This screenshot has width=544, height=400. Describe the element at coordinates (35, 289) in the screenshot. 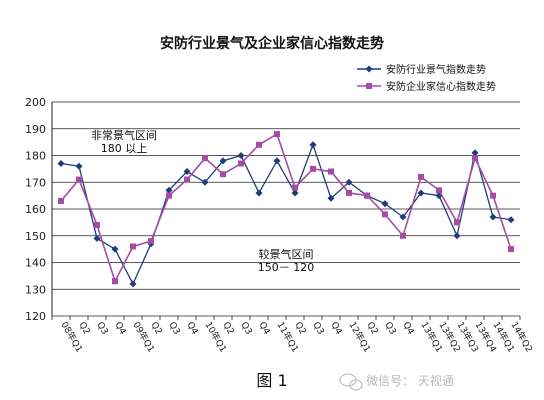

I see `y-tick-label: 130` at that location.